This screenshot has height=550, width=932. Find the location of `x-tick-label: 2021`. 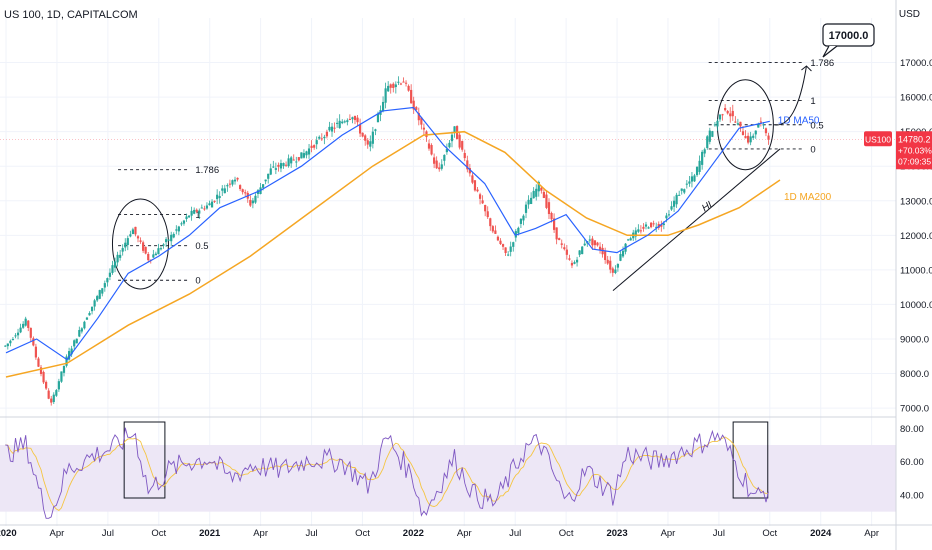

x-tick-label: 2021 is located at coordinates (210, 533).